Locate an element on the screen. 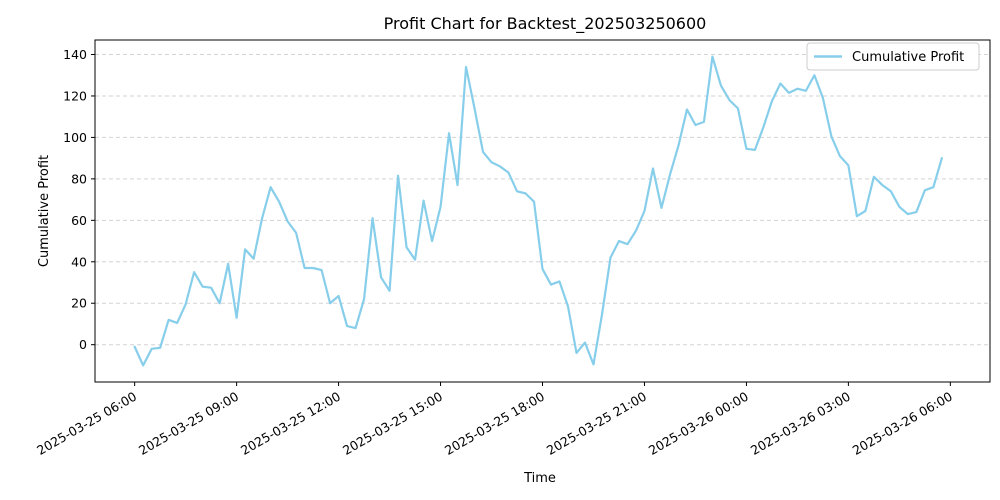 The height and width of the screenshot is (500, 1000). x-tick-label: 2025-03-26 03:00 is located at coordinates (800, 423).